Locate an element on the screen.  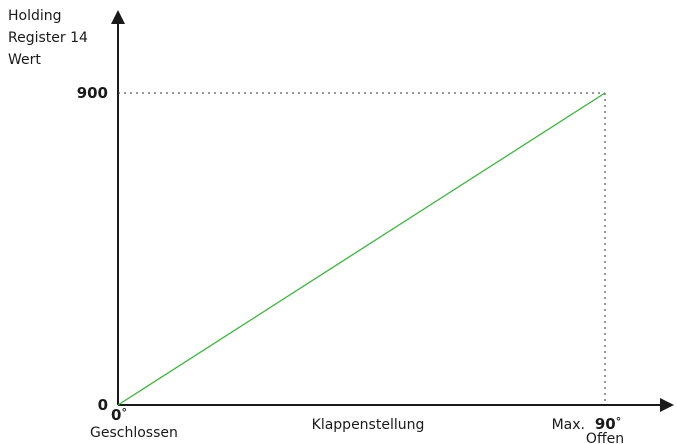
y-axis-arrowhead is located at coordinates (118, 17).